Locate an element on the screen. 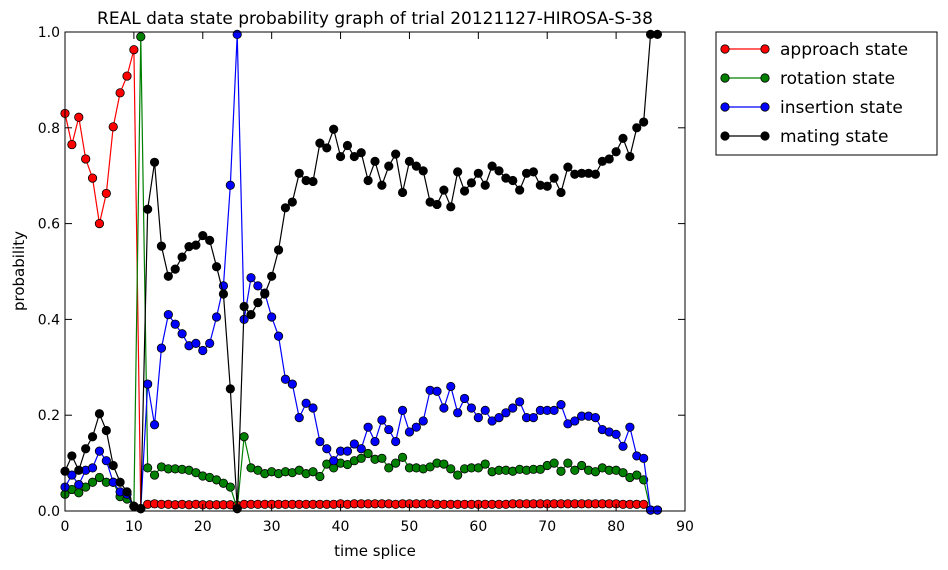  y-tick-label: 0.6 is located at coordinates (49, 225).